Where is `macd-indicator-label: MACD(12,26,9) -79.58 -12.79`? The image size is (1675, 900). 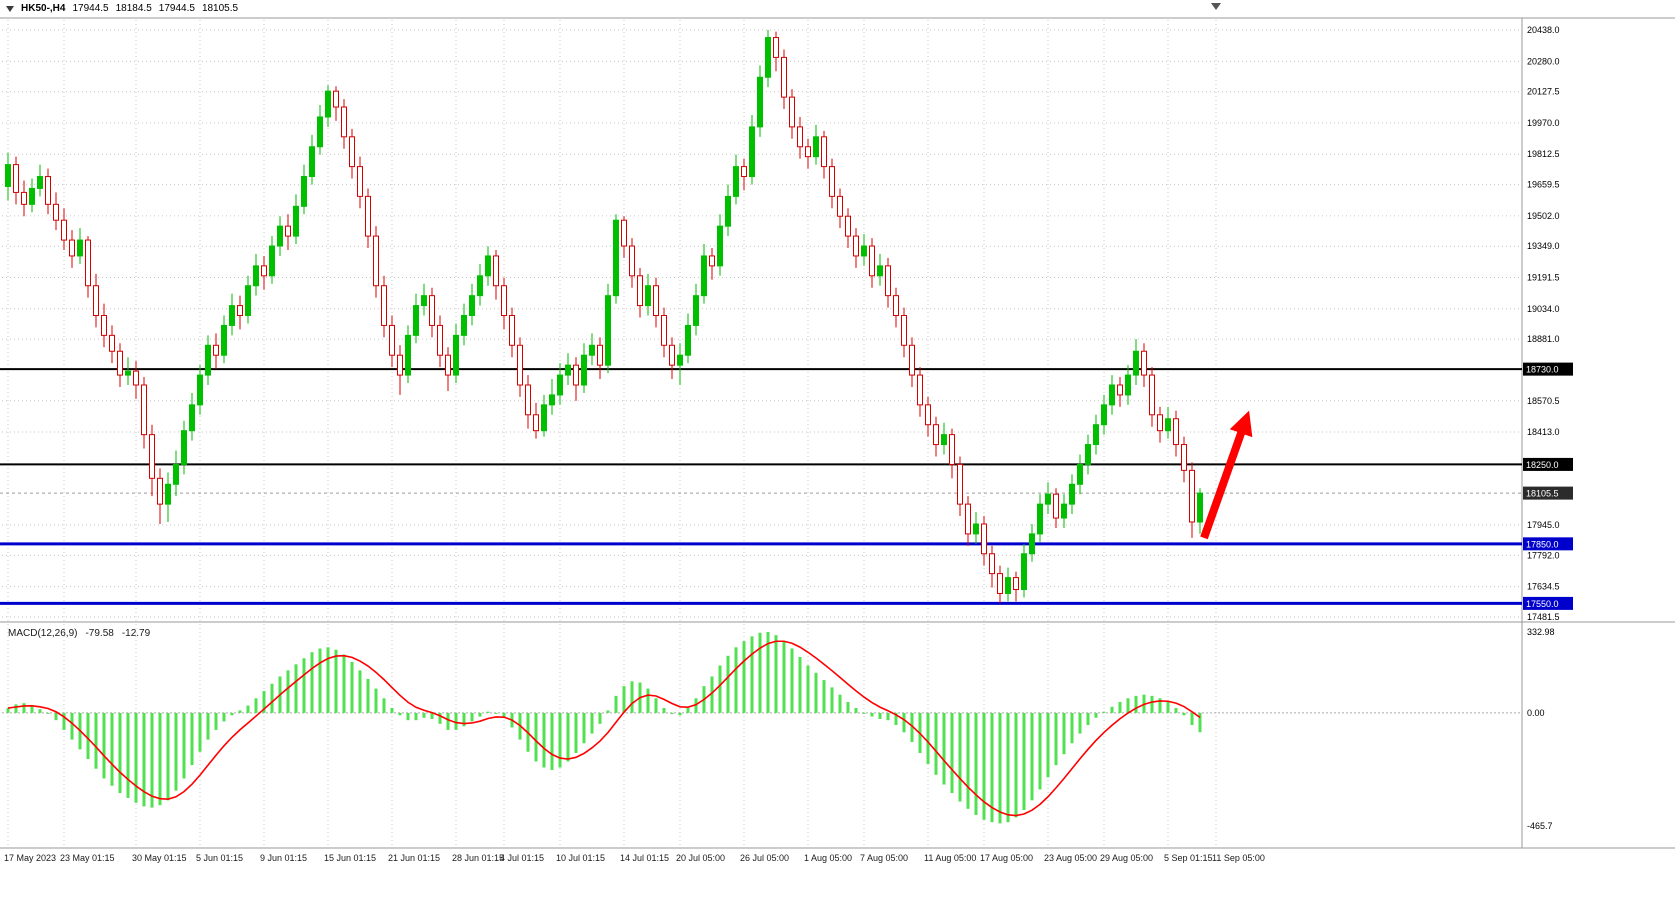 macd-indicator-label: MACD(12,26,9) -79.58 -12.79 is located at coordinates (79, 633).